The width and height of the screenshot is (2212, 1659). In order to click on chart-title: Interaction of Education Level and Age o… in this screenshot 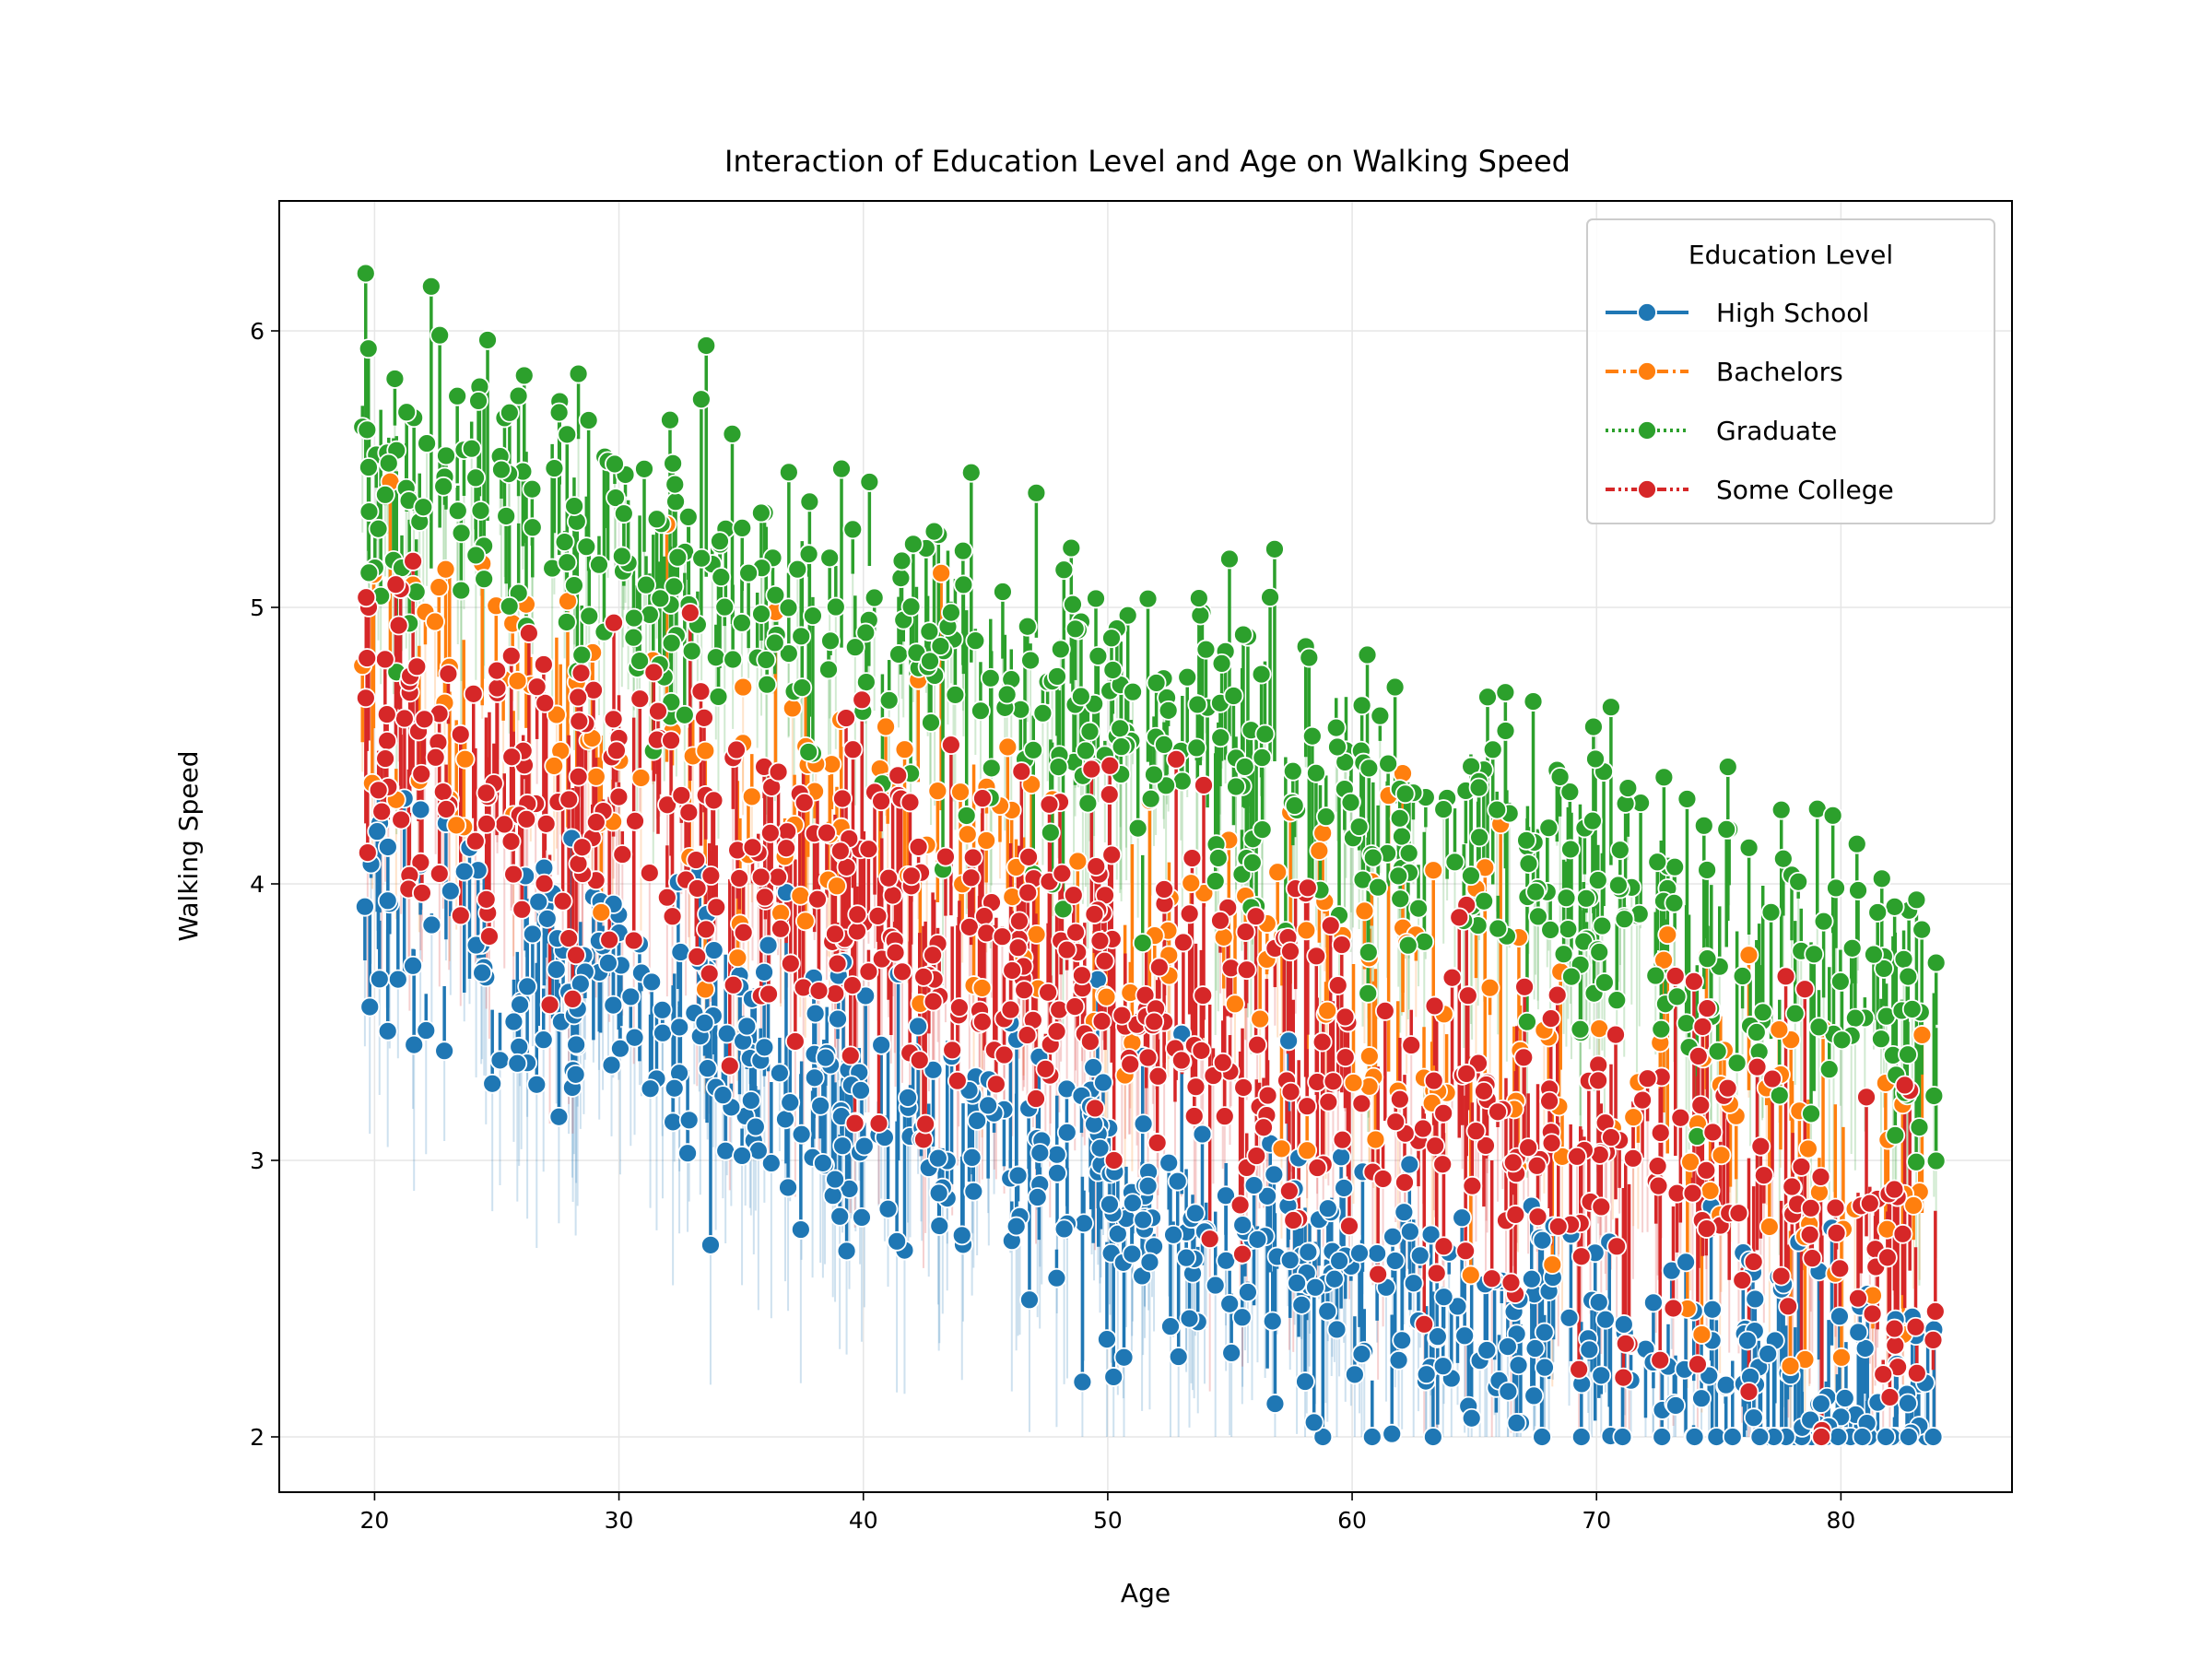, I will do `click(1147, 161)`.